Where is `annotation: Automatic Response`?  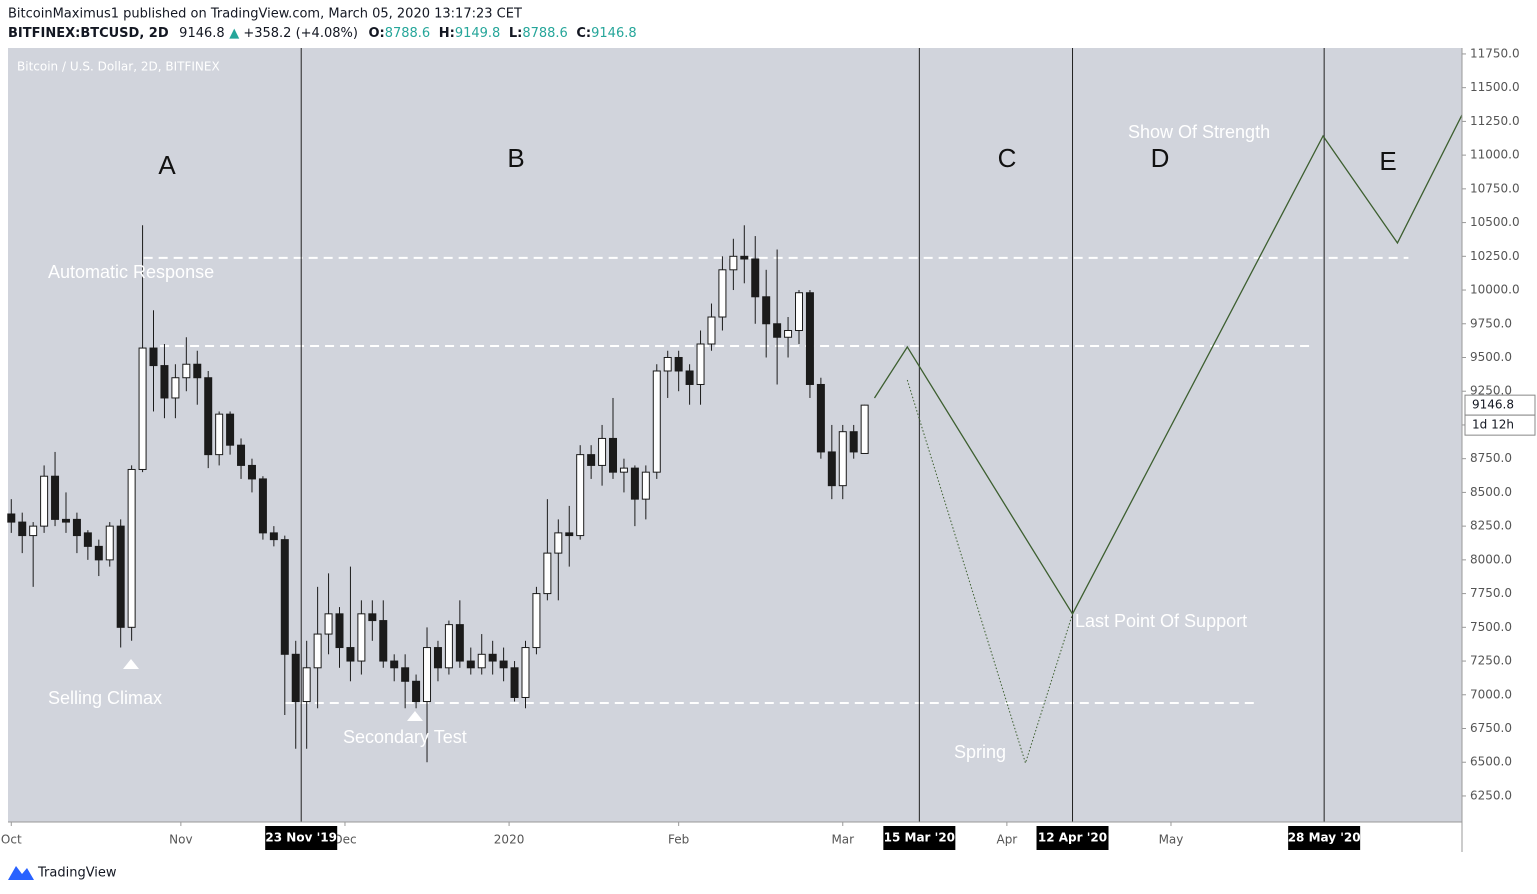
annotation: Automatic Response is located at coordinates (131, 272).